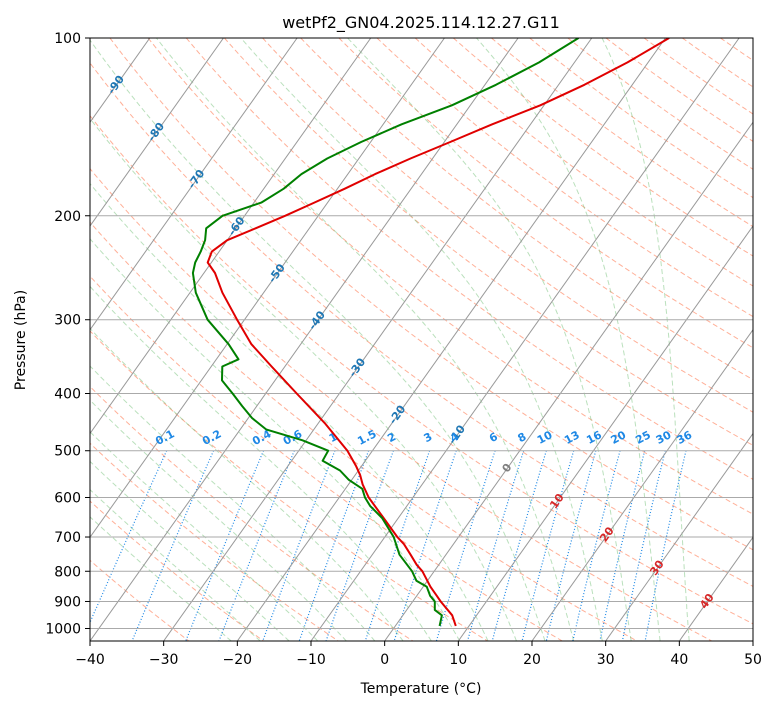 This screenshot has height=708, width=775. Describe the element at coordinates (606, 660) in the screenshot. I see `x-tick-label: 30` at that location.